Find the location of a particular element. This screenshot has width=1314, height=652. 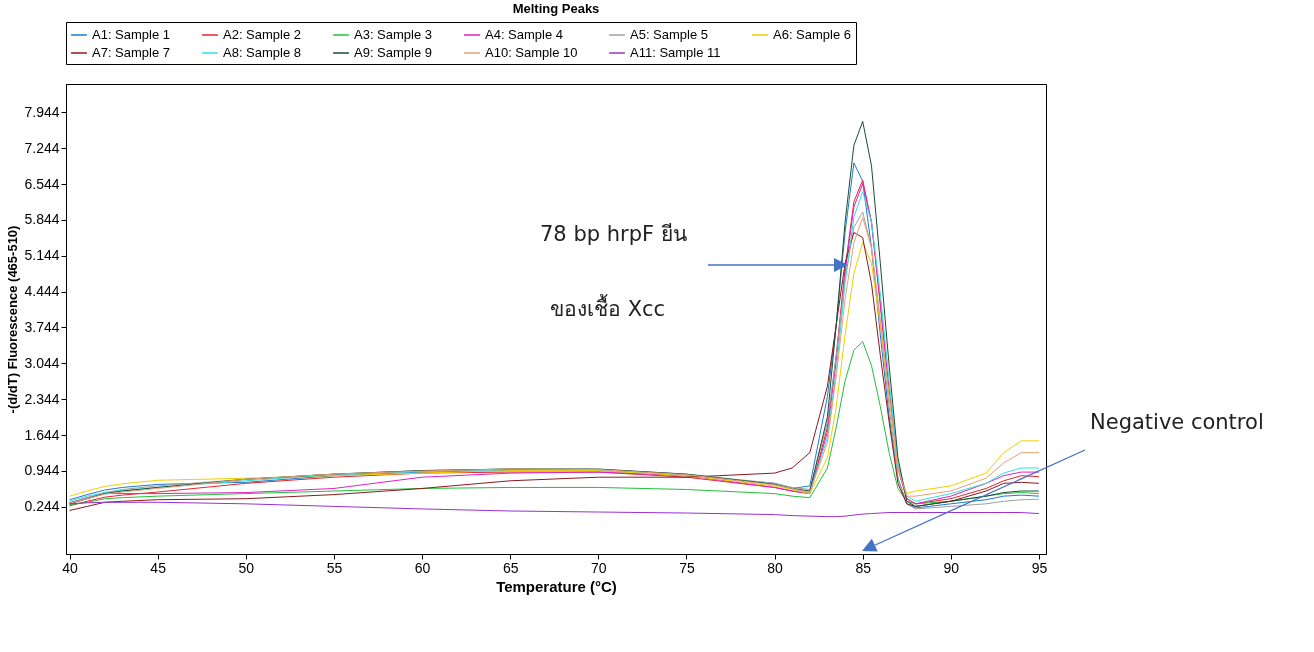

y-tick-label: 2.344 is located at coordinates (42, 398).